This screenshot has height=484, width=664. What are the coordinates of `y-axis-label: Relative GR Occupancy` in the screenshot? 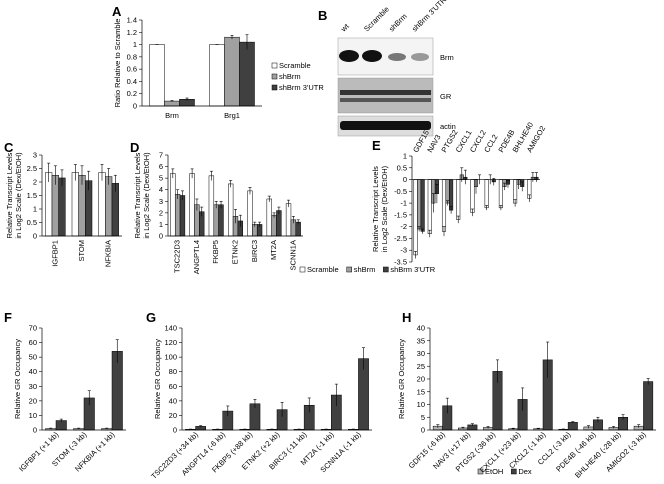 It's located at (17, 379).